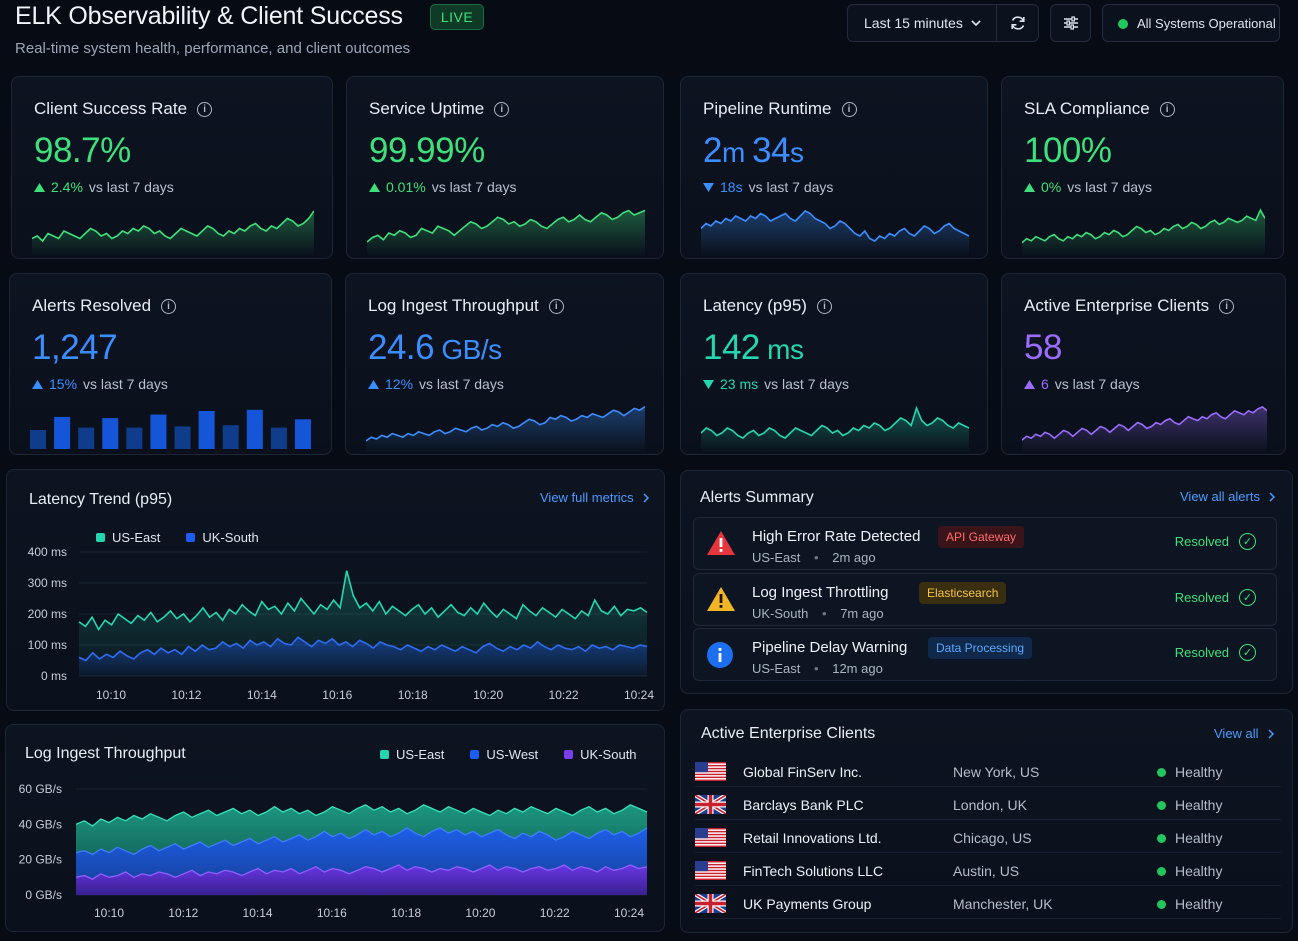 The height and width of the screenshot is (941, 1298). What do you see at coordinates (780, 613) in the screenshot?
I see `alert-region: UK-South` at bounding box center [780, 613].